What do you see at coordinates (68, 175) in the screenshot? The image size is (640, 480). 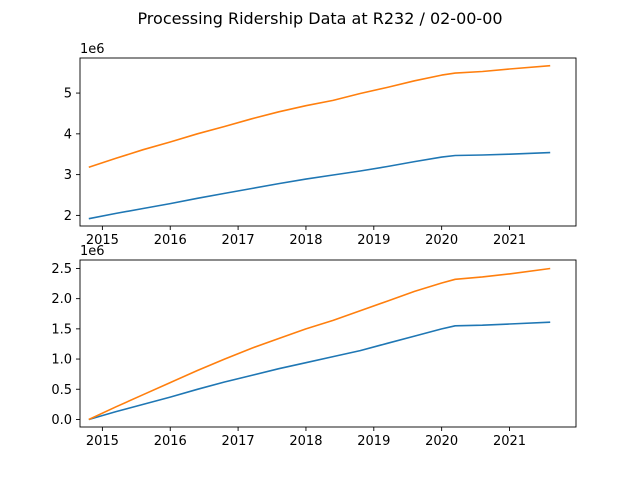 I see `y-tick-label: 3` at bounding box center [68, 175].